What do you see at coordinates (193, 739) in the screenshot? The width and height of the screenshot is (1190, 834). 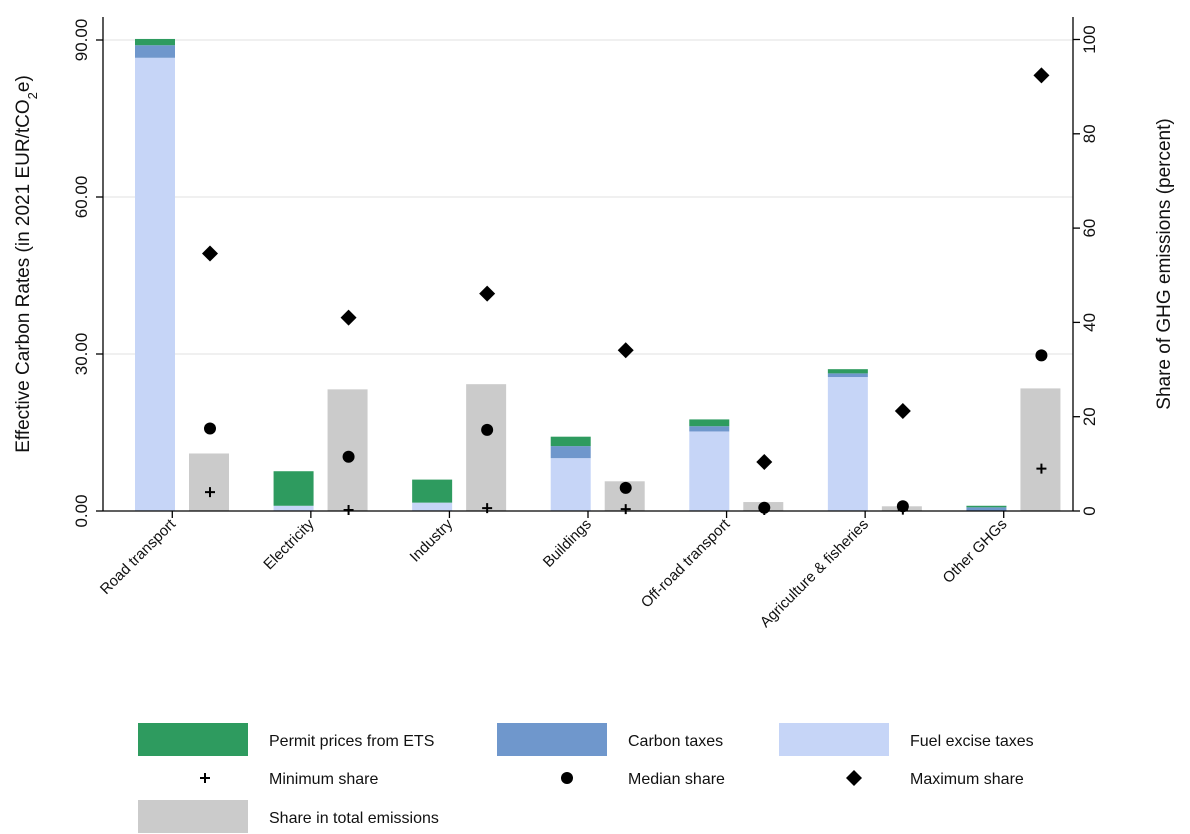 I see `legend-swatch-permit-prices-from-ets` at bounding box center [193, 739].